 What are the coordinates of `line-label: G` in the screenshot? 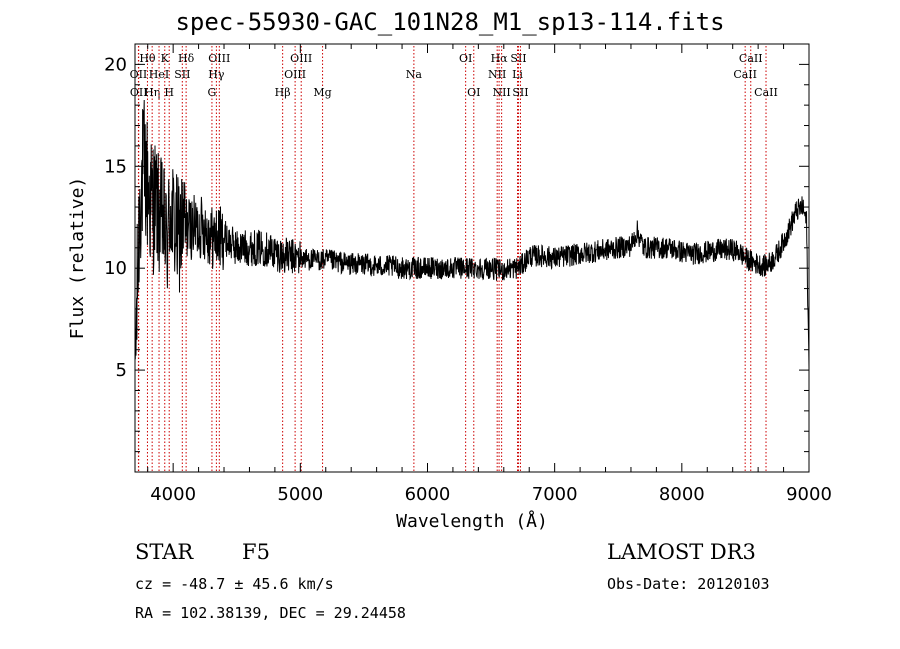 It's located at (212, 92).